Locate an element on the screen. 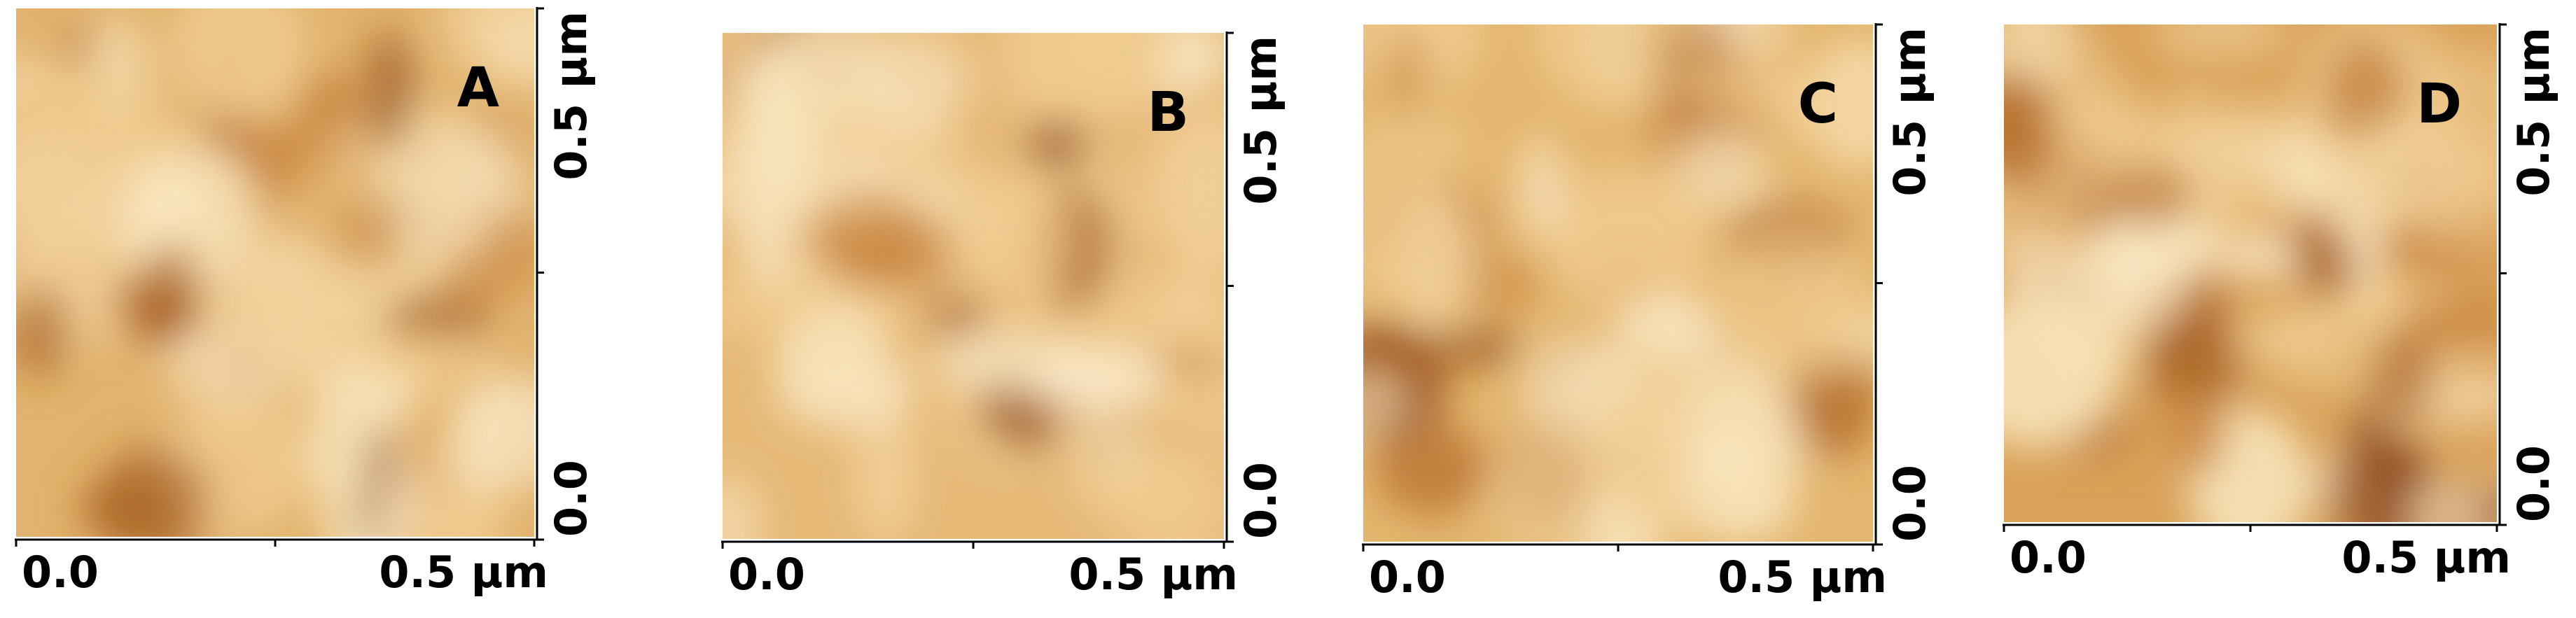  panel-label: A is located at coordinates (478, 88).